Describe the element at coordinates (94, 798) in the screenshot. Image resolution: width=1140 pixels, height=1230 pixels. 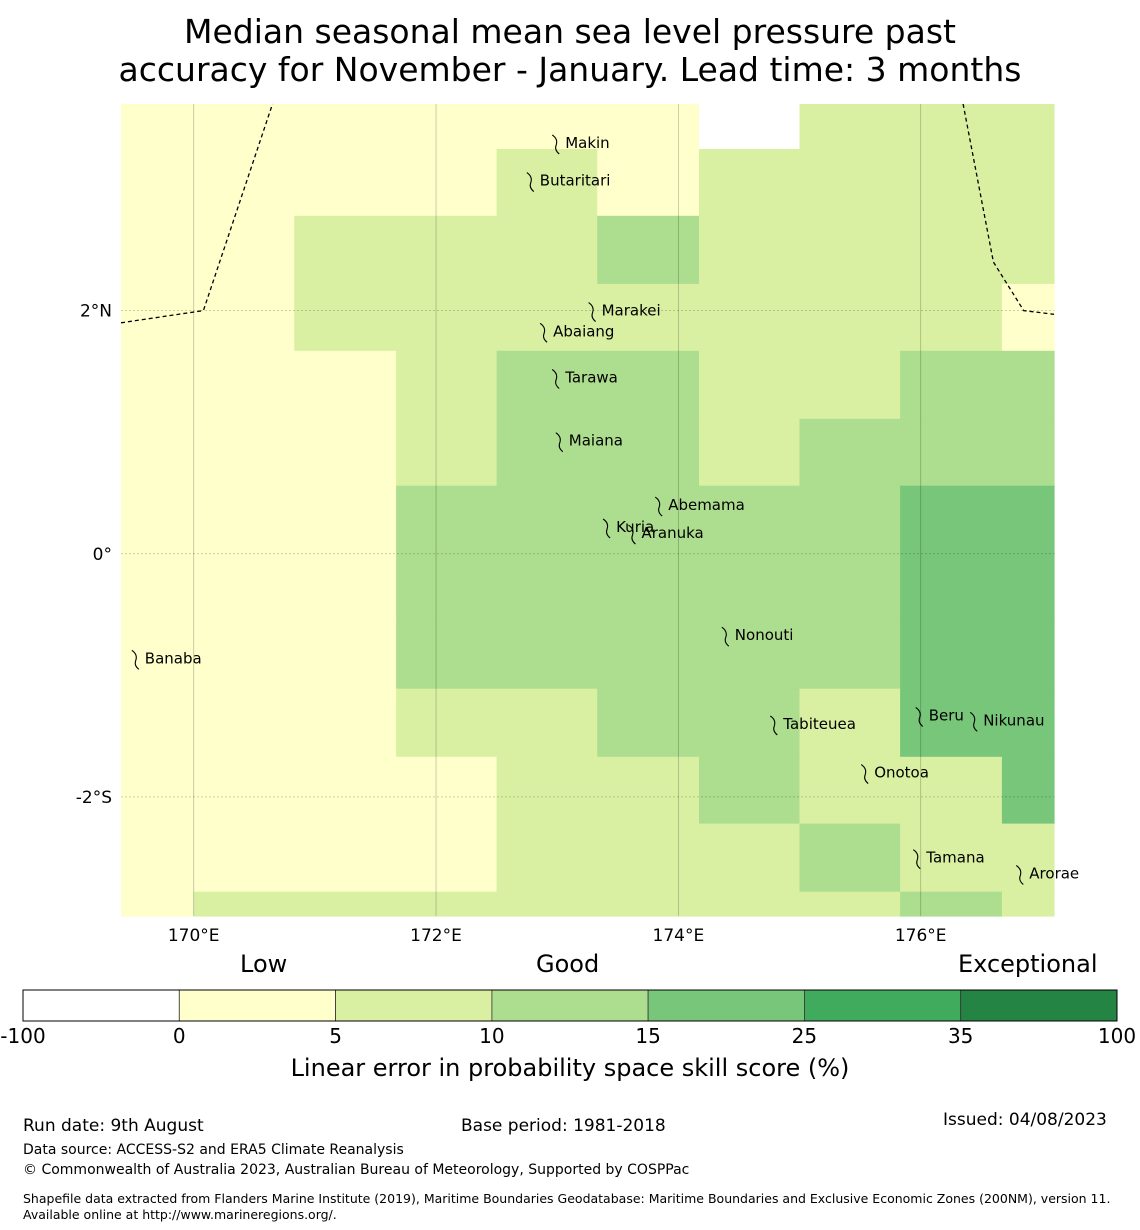
I see `lat-tick-label: -2°S` at that location.